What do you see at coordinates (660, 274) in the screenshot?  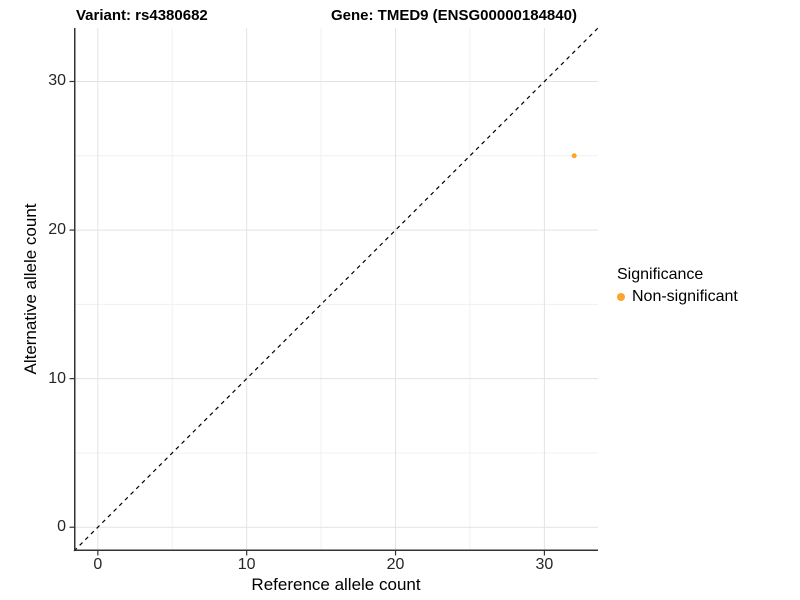 I see `legend-title: Significance` at bounding box center [660, 274].